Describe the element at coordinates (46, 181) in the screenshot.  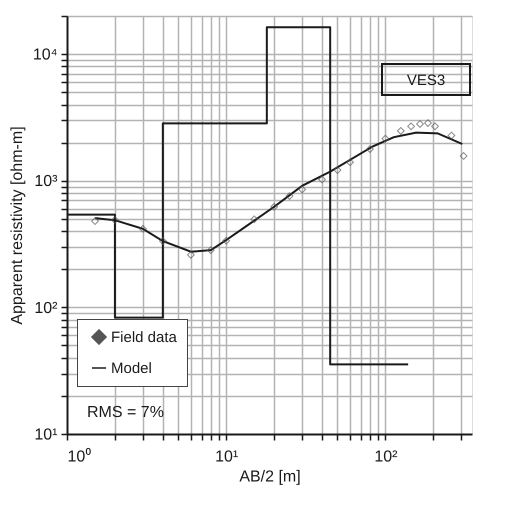
I see `y-tick-label: 10³` at that location.